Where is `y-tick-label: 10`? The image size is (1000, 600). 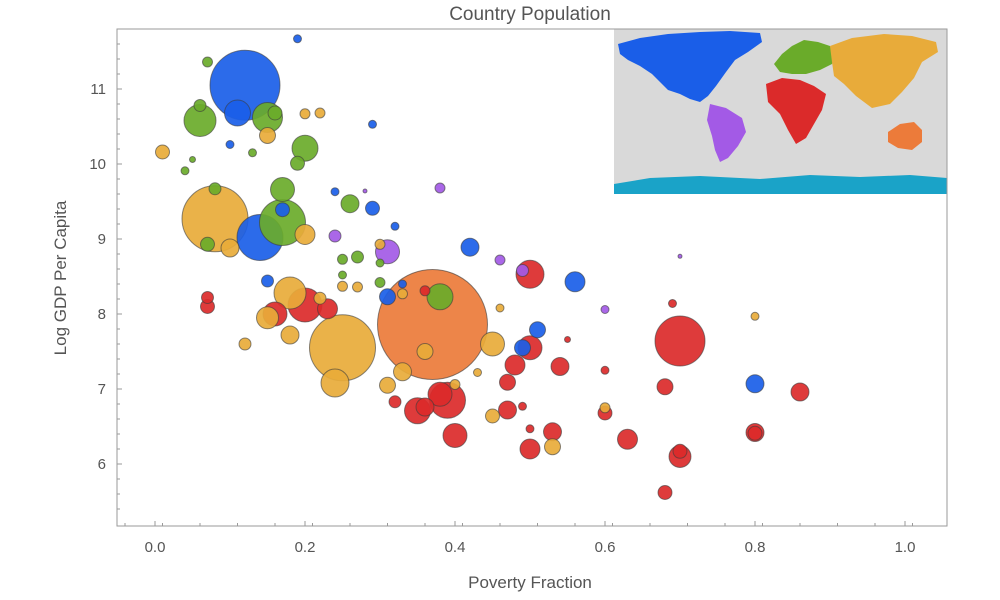
y-tick-label: 10 is located at coordinates (97, 164).